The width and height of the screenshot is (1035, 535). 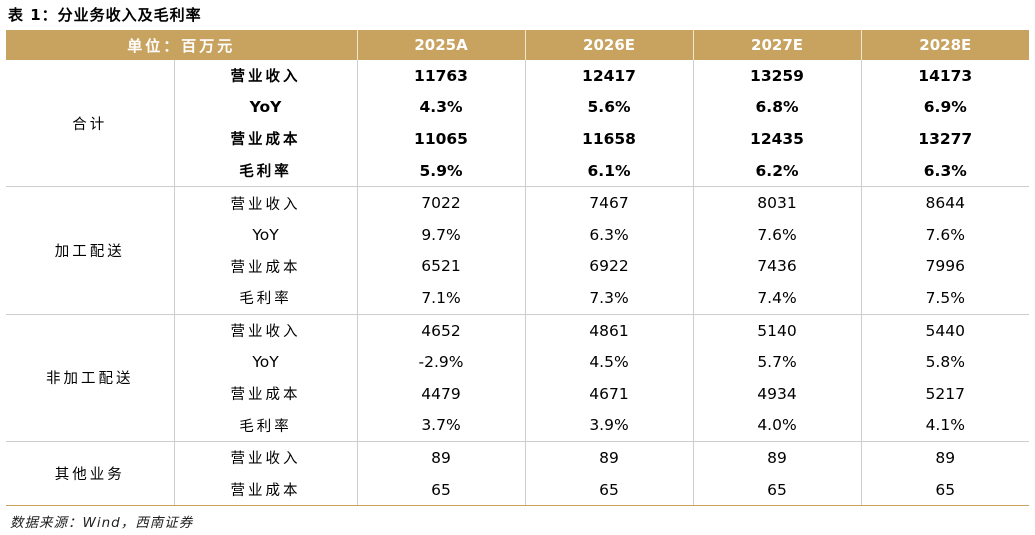 I want to click on table-row: 营业成本 6521 6922 7436 7996, so click(x=517, y=266).